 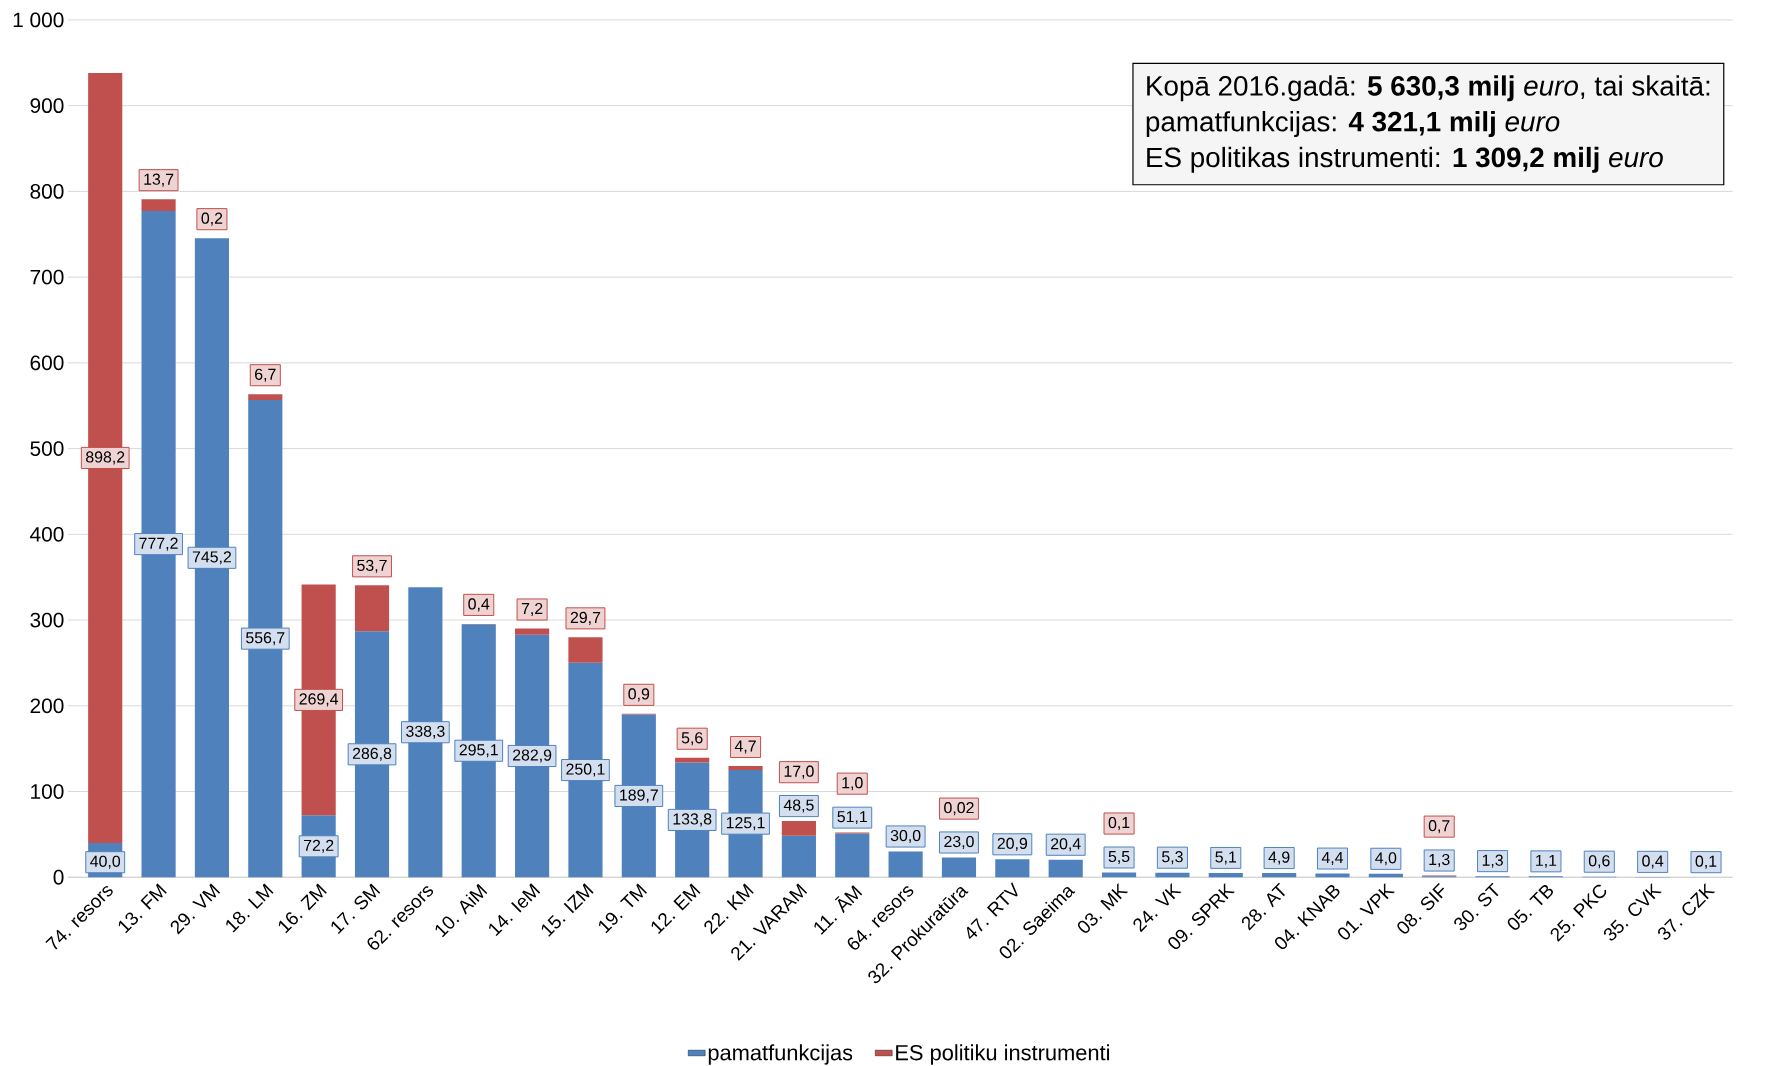 What do you see at coordinates (1172, 858) in the screenshot?
I see `data-label: 5,3` at bounding box center [1172, 858].